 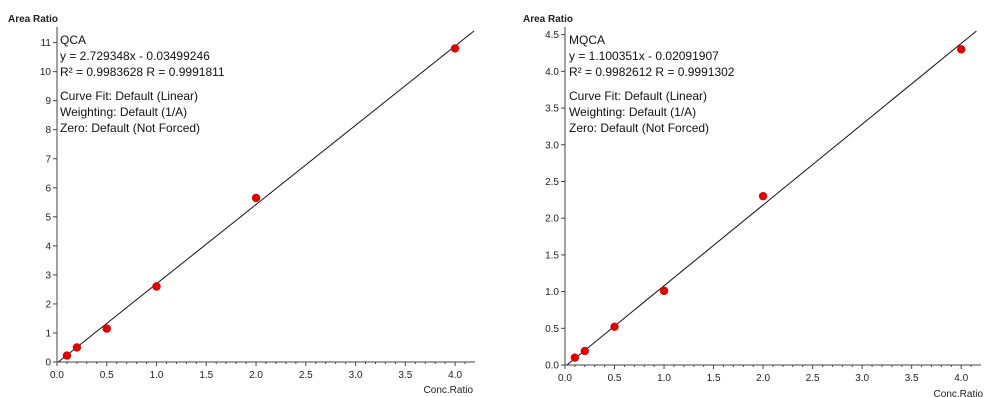 I want to click on mqca-x-axis-title: Conc.Ratio, so click(x=959, y=393).